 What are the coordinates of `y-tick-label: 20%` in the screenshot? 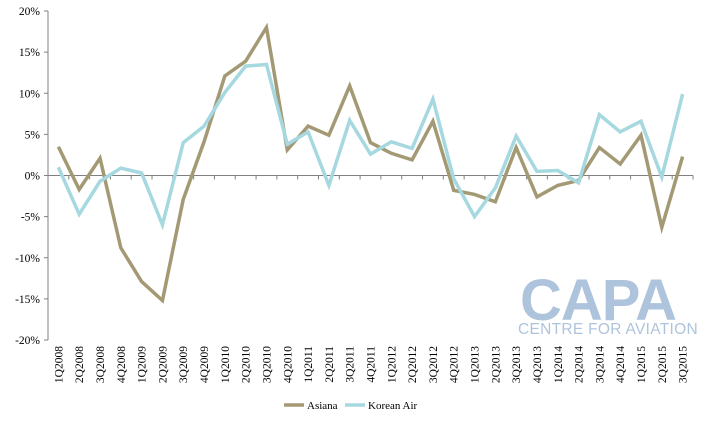 It's located at (30, 12).